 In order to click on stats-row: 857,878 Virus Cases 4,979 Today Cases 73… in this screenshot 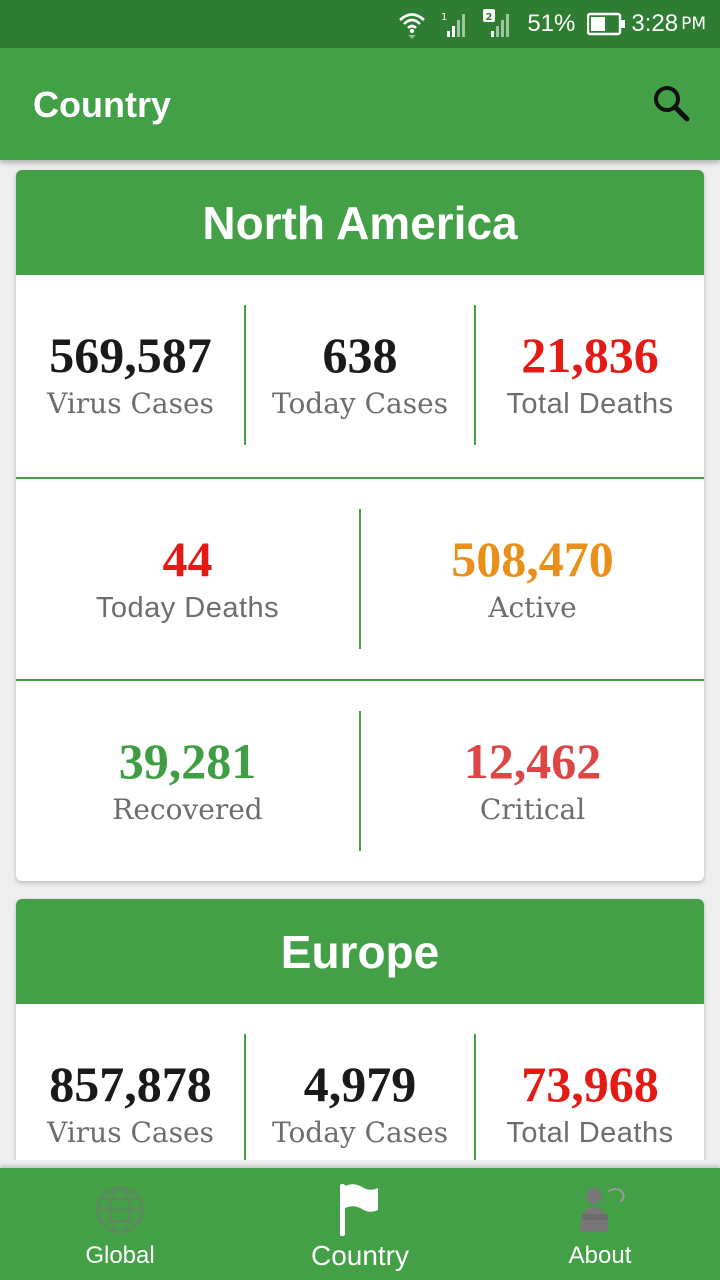, I will do `click(360, 1082)`.